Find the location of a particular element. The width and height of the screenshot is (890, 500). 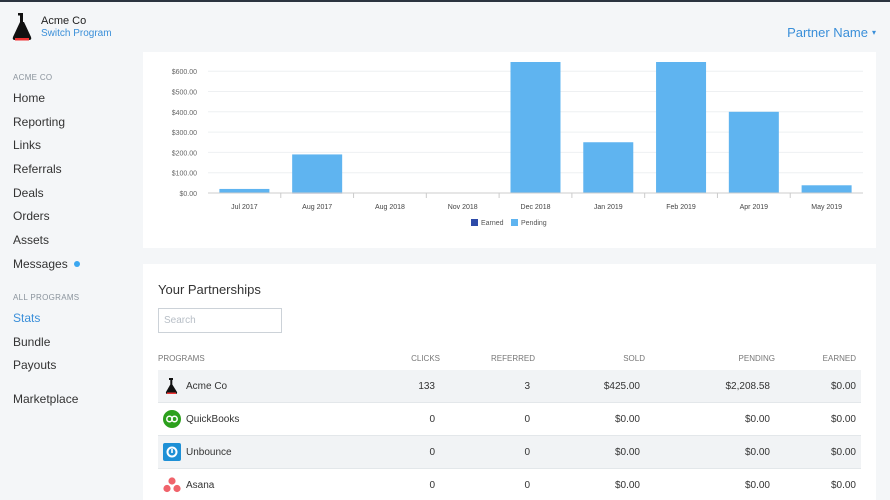

top-border is located at coordinates (445, 1).